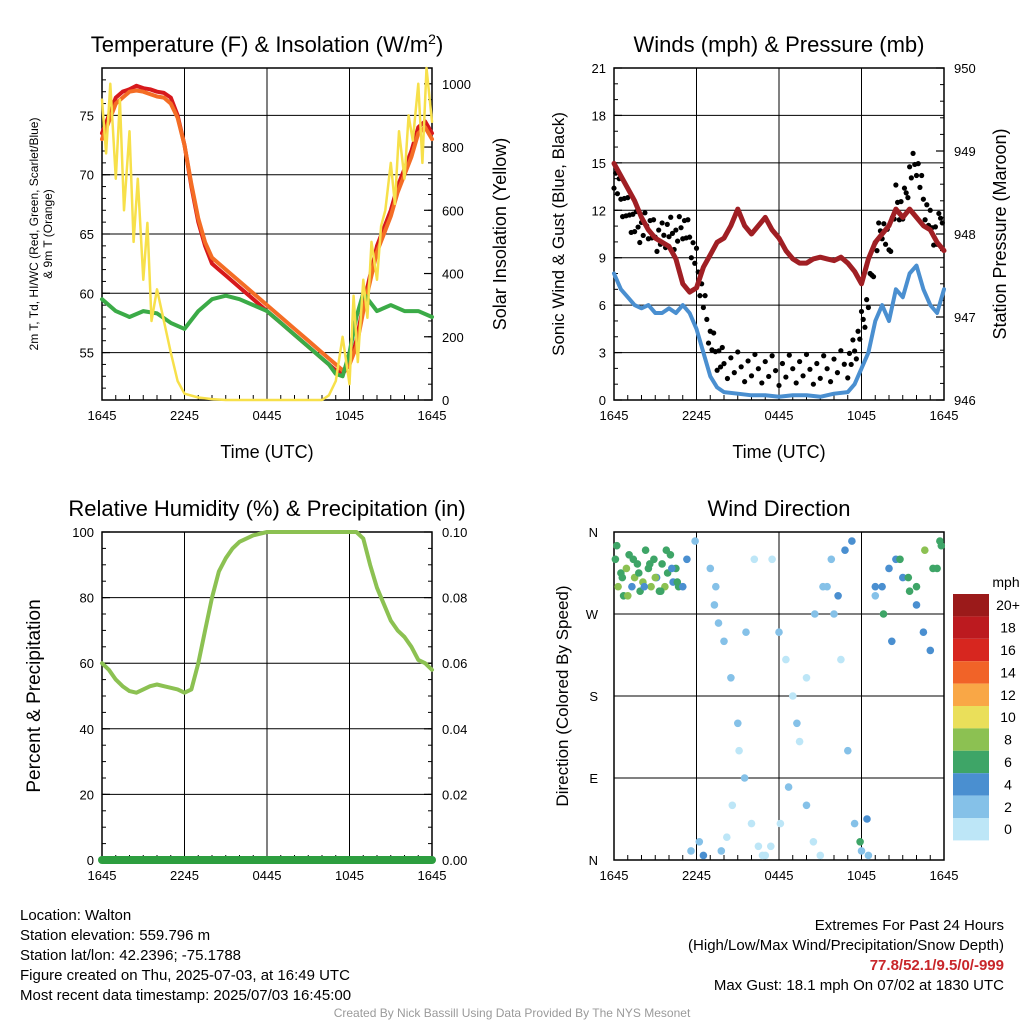 The image size is (1024, 1024). What do you see at coordinates (1008, 628) in the screenshot?
I see `legend-label: 18` at bounding box center [1008, 628].